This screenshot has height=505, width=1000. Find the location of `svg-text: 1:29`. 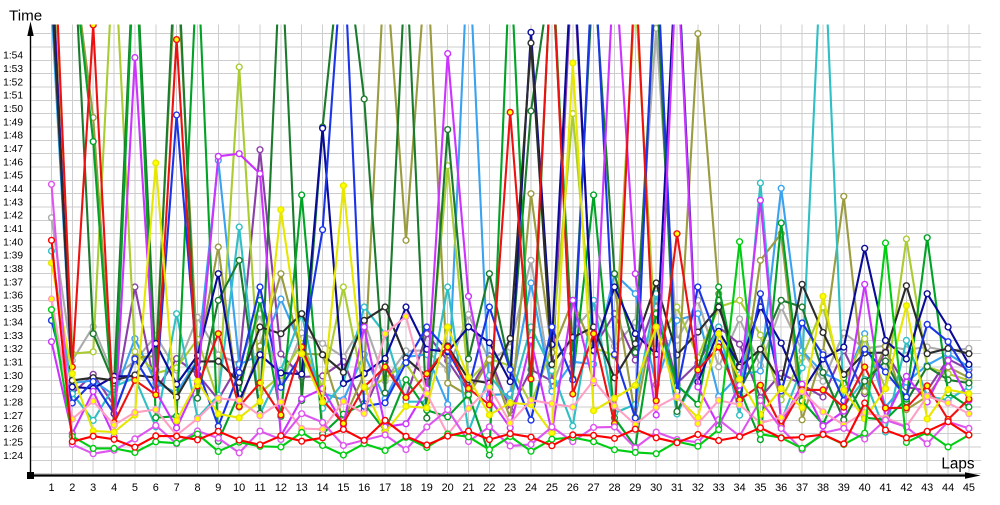

svg-text: 1:29 is located at coordinates (13, 389).